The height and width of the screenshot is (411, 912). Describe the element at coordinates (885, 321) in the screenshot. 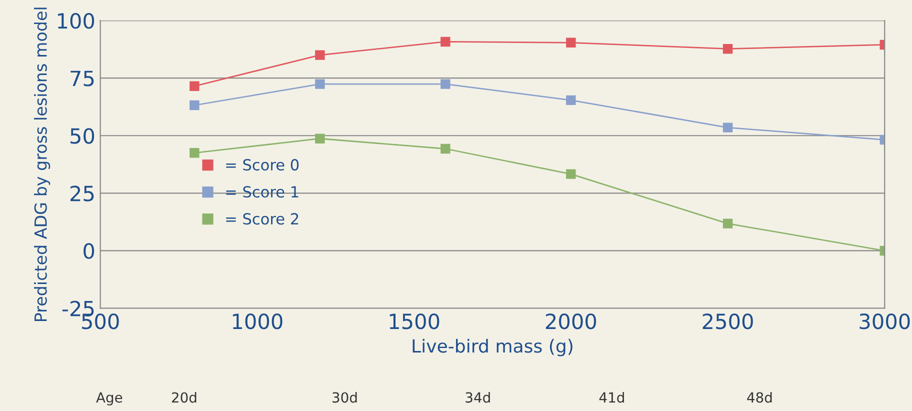

I see `x-tick-label: 3000` at that location.